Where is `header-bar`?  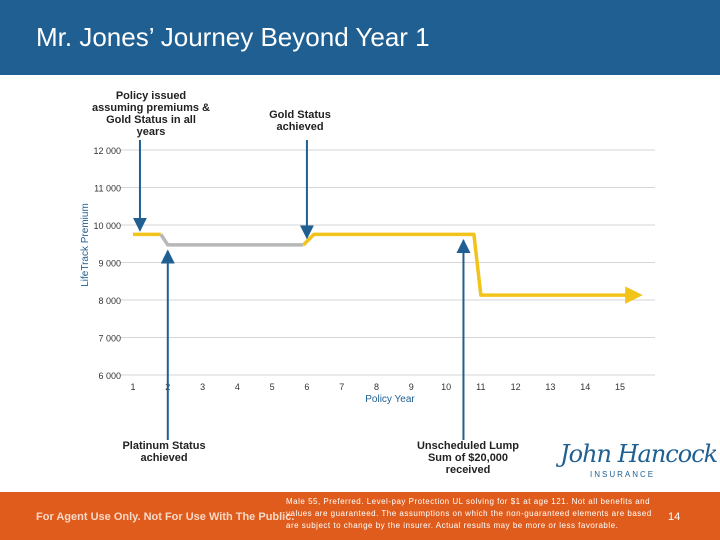
header-bar is located at coordinates (360, 37).